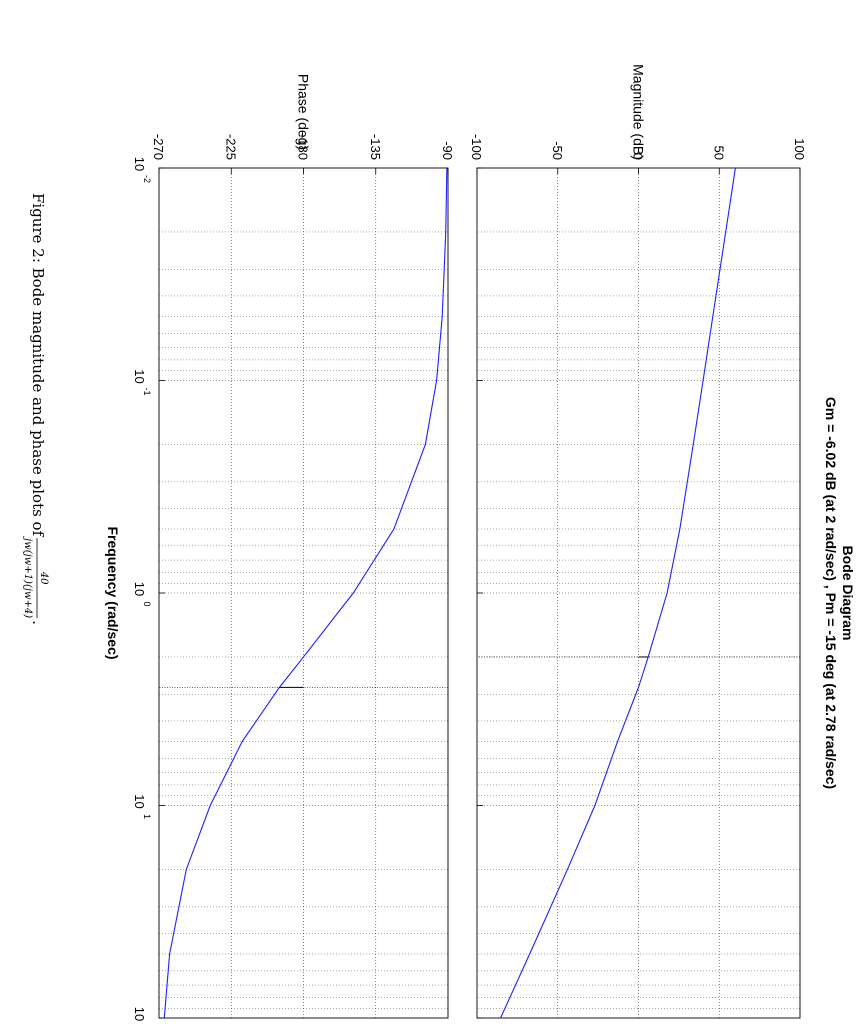 Image resolution: width=866 pixels, height=1024 pixels. Describe the element at coordinates (43, 578) in the screenshot. I see `caption-fraction-numerator: 40` at that location.